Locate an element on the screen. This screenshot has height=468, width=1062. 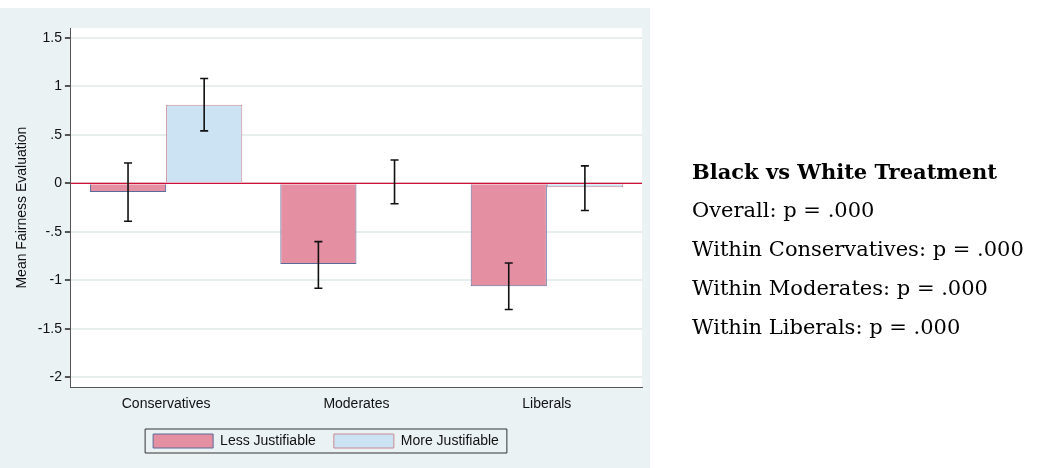
y-tick-label: -1 is located at coordinates (56, 279).